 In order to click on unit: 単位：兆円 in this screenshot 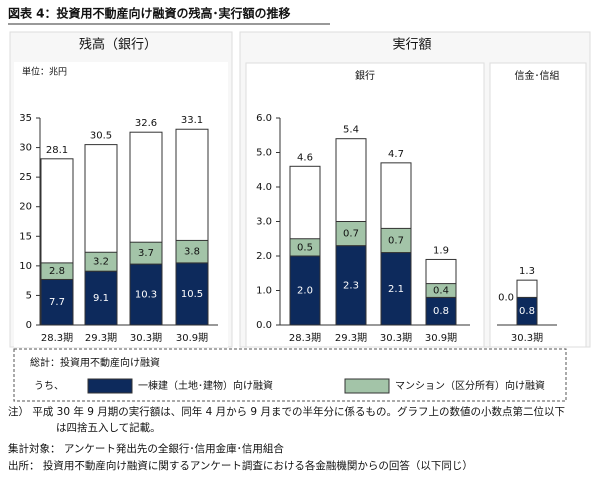, I will do `click(44, 72)`.